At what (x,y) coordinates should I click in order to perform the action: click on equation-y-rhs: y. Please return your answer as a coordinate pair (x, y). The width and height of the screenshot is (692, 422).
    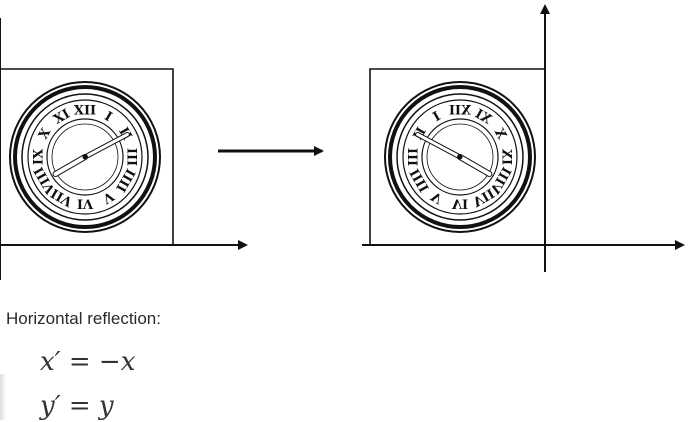
    Looking at the image, I should click on (106, 406).